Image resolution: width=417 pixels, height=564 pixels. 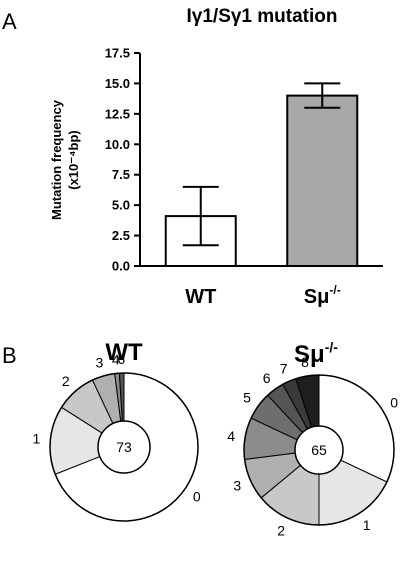 What do you see at coordinates (262, 16) in the screenshot?
I see `bar-chart-title: Iγ1/Sγ1 mutation` at bounding box center [262, 16].